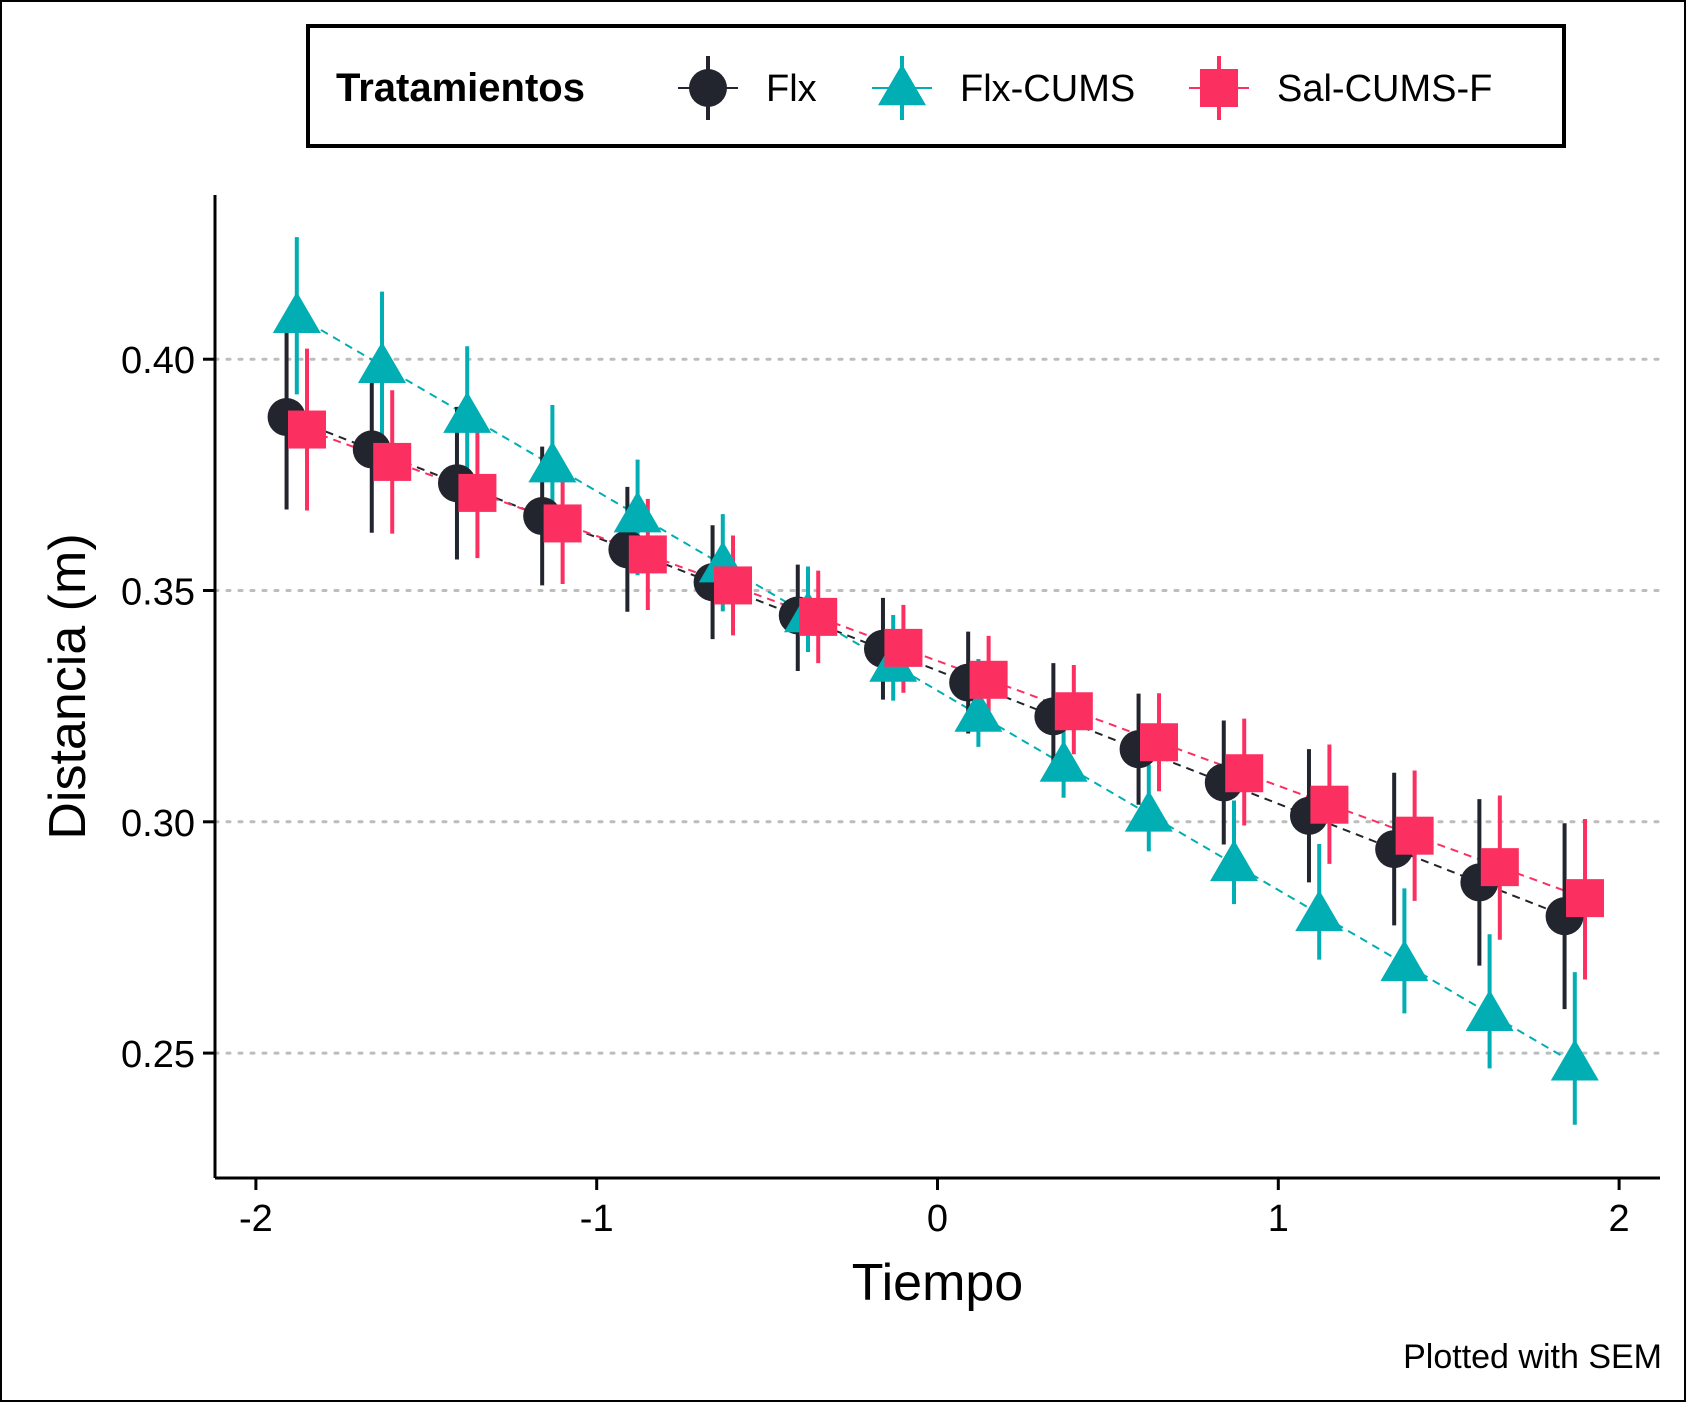 This screenshot has width=1686, height=1402. What do you see at coordinates (158, 593) in the screenshot?
I see `y-tick-label-2: 0.35` at bounding box center [158, 593].